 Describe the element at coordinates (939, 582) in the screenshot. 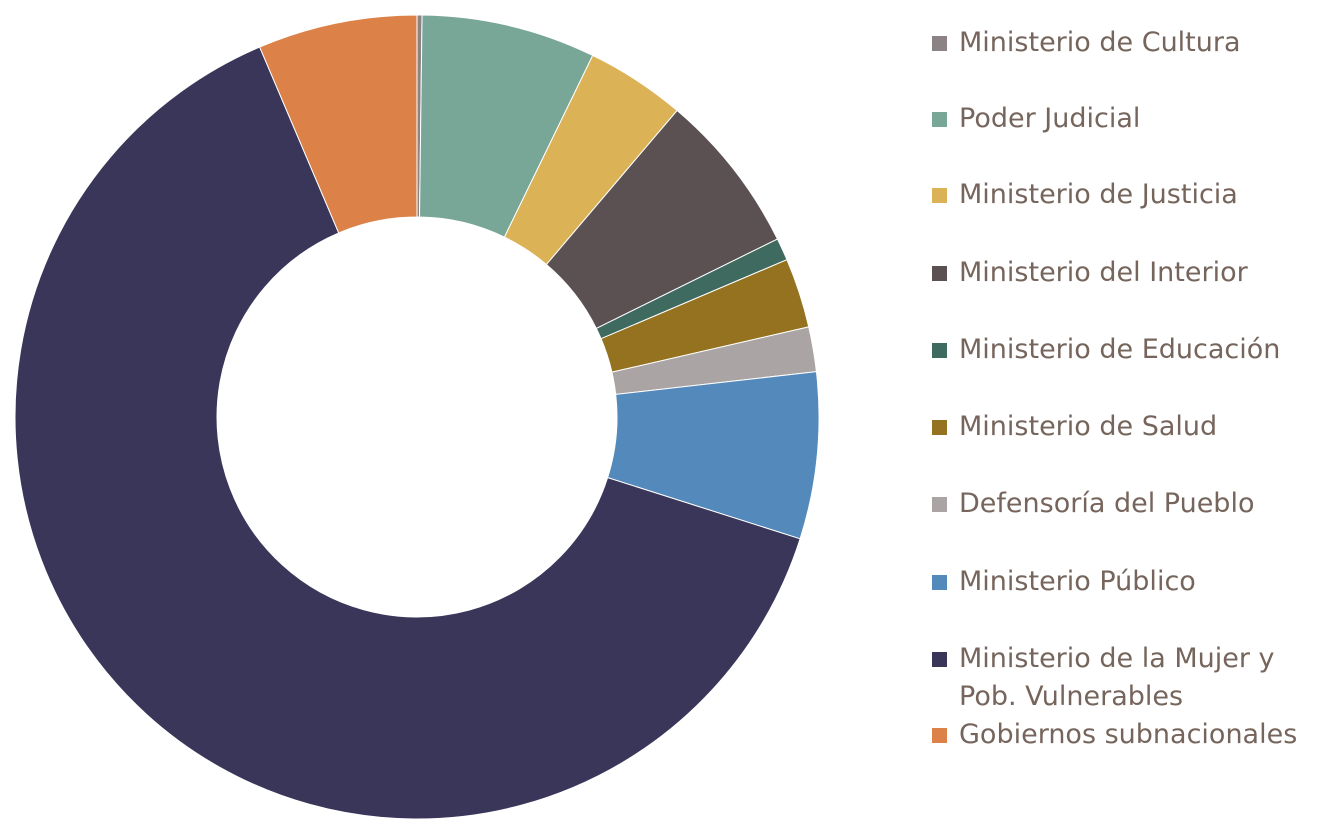

I see `legend-swatch-ministerio-publico` at that location.